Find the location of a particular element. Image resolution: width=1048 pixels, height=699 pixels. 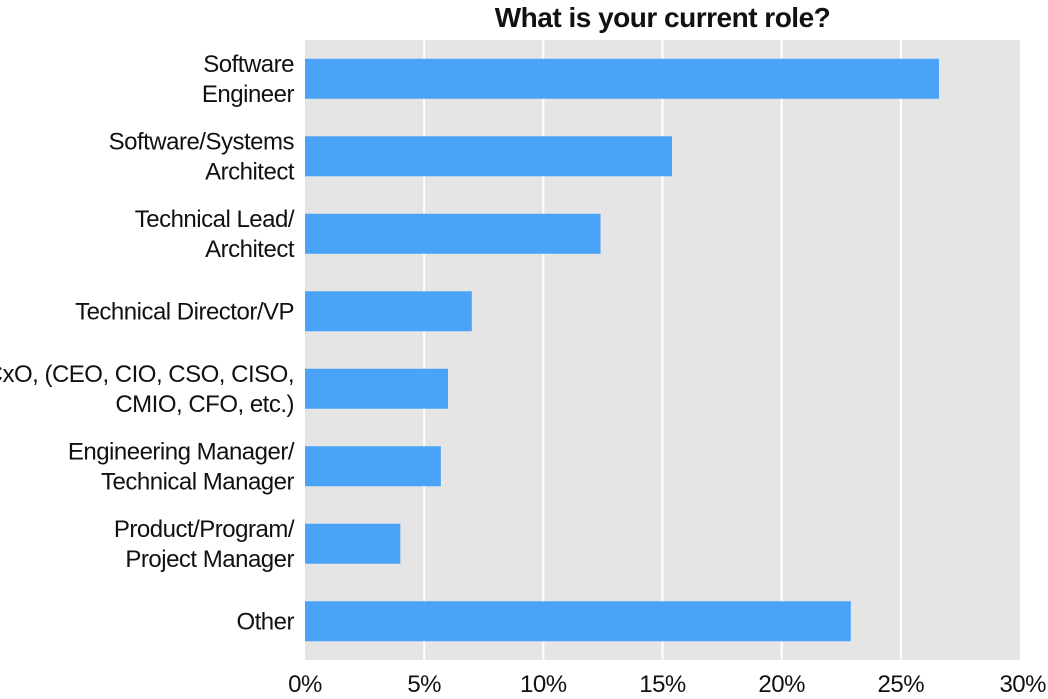

category-label: Product/Program/Project Manager is located at coordinates (204, 544).